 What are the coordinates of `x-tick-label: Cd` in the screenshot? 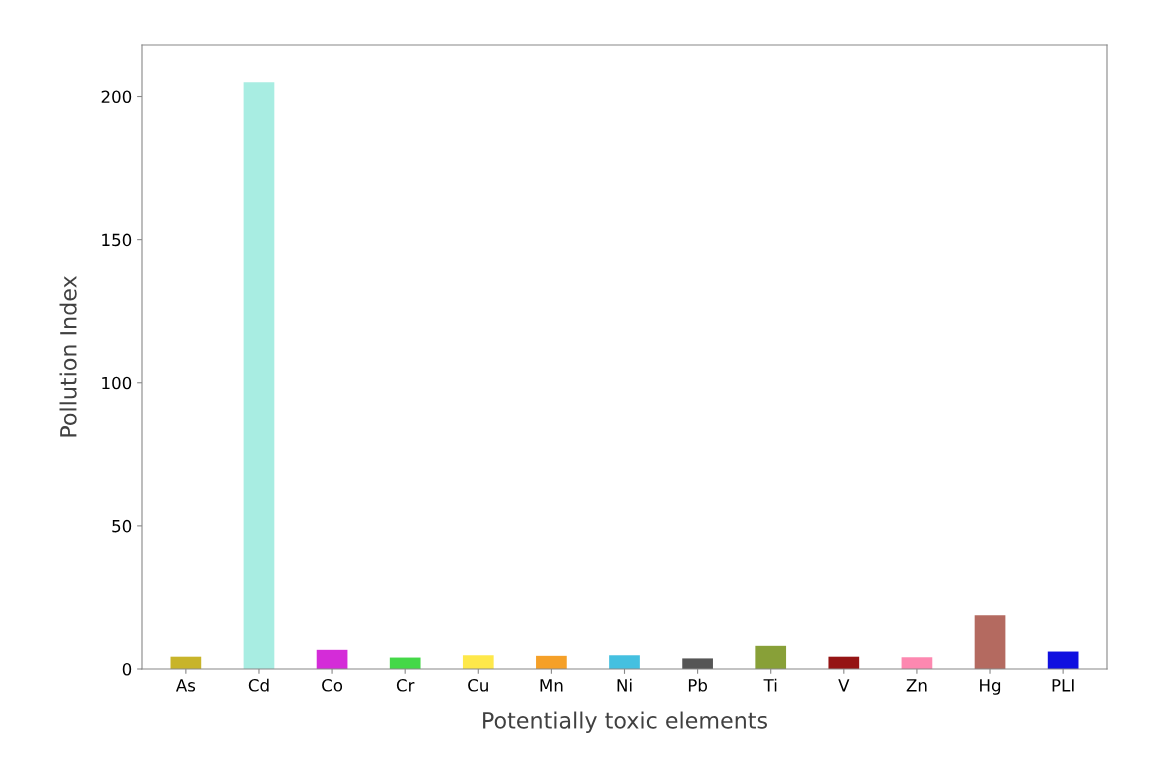 It's located at (258, 685).